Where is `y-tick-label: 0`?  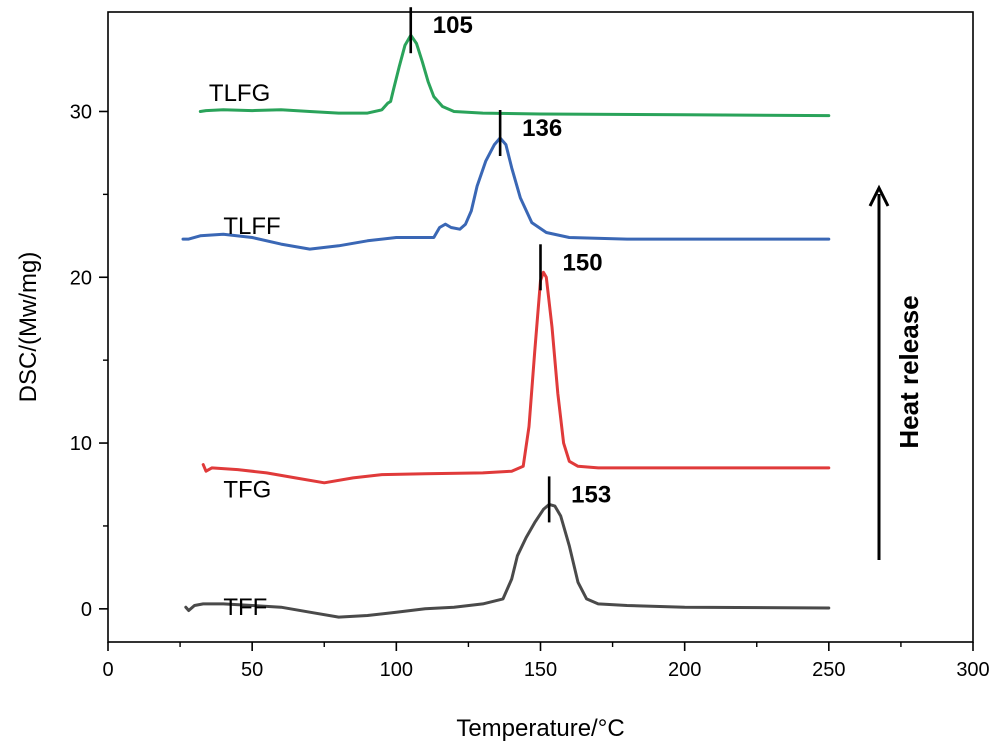 y-tick-label: 0 is located at coordinates (86, 610).